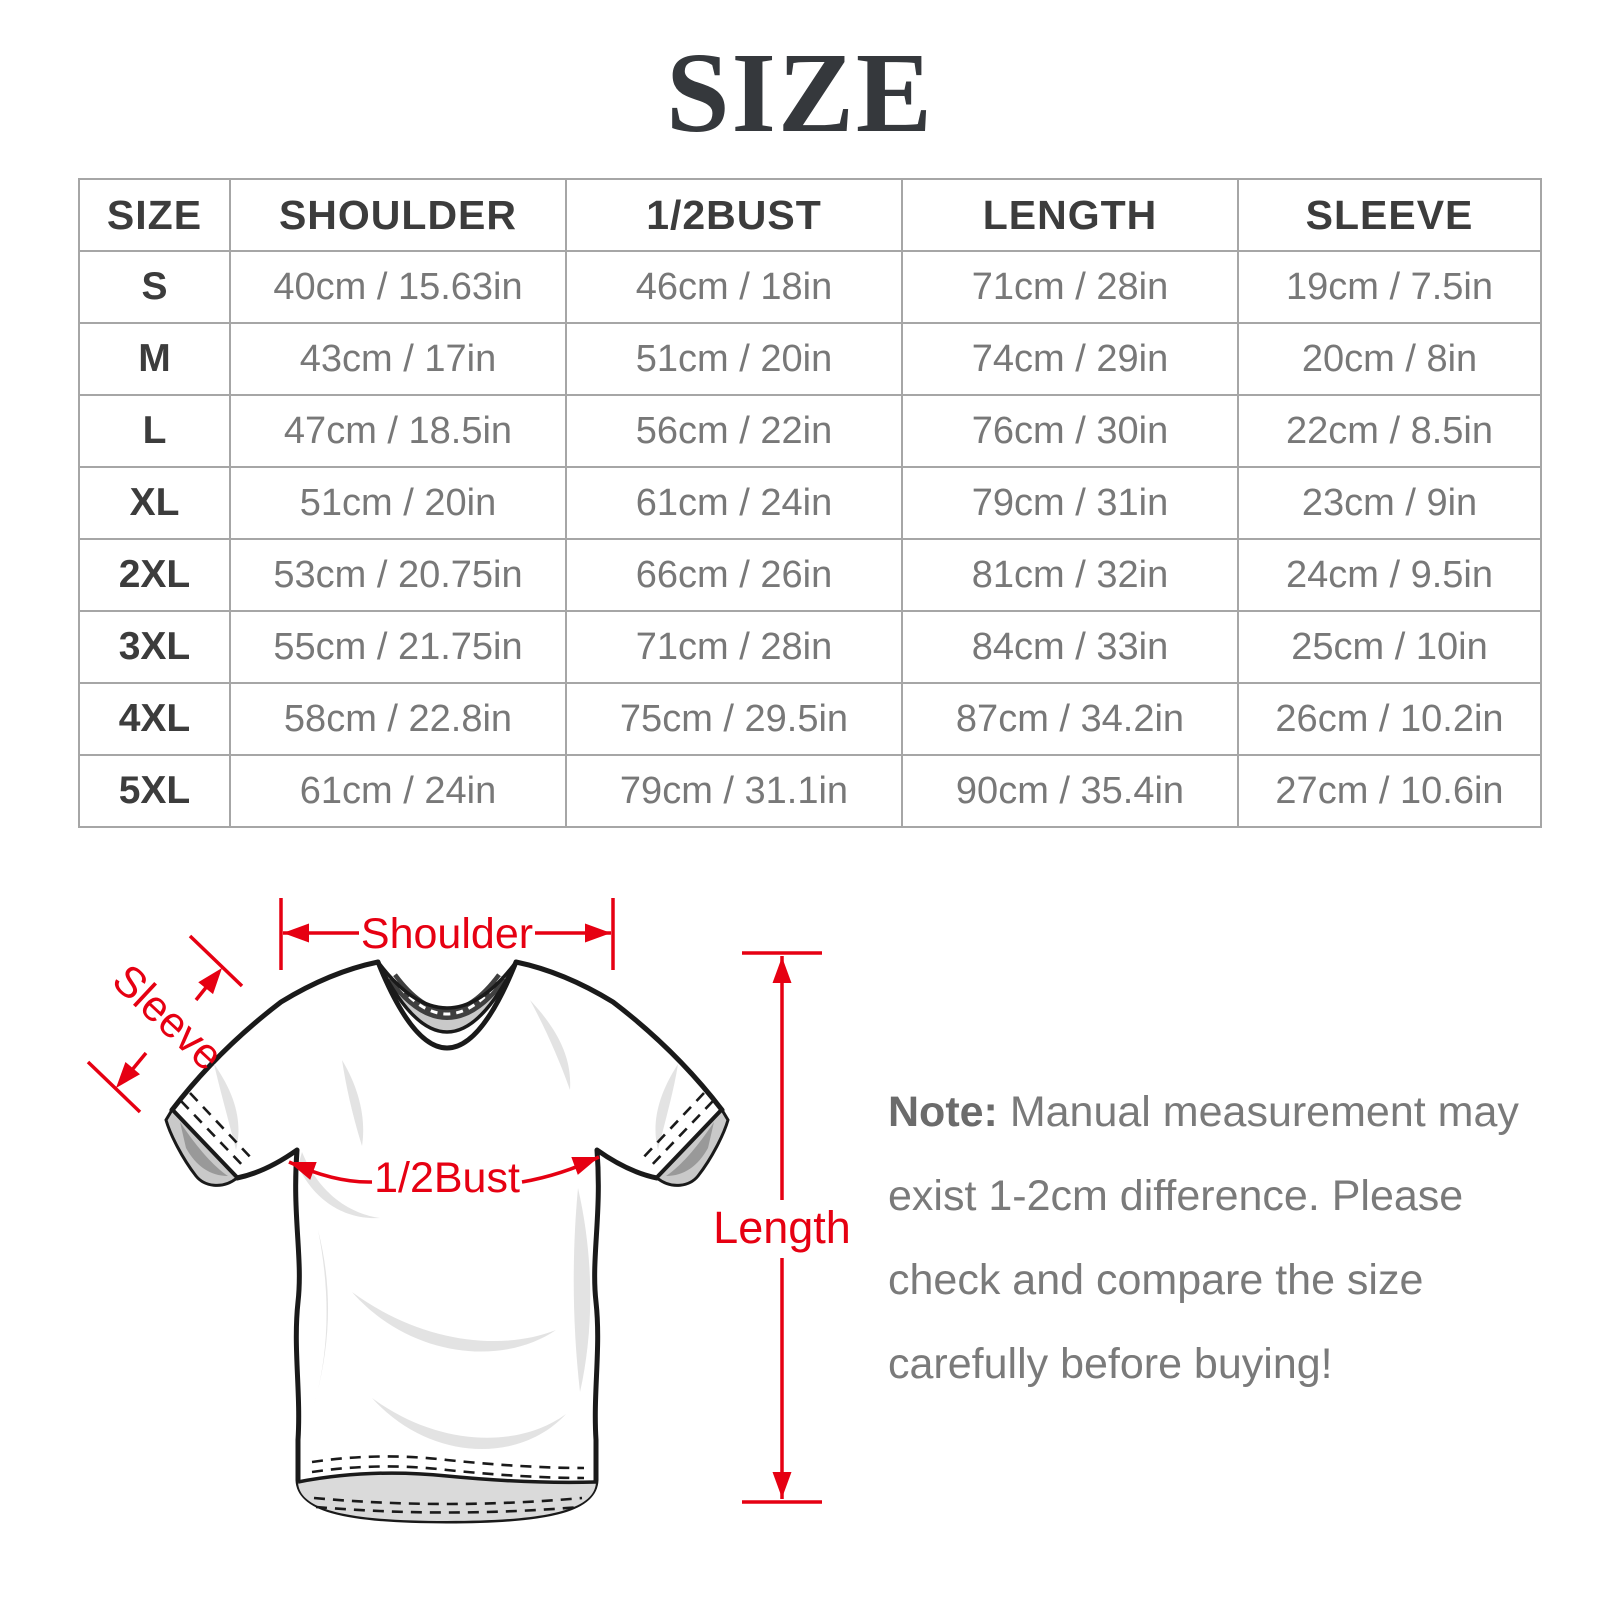 The image size is (1600, 1600). What do you see at coordinates (1070, 503) in the screenshot?
I see `measurement-cell: 79cm / 31in` at bounding box center [1070, 503].